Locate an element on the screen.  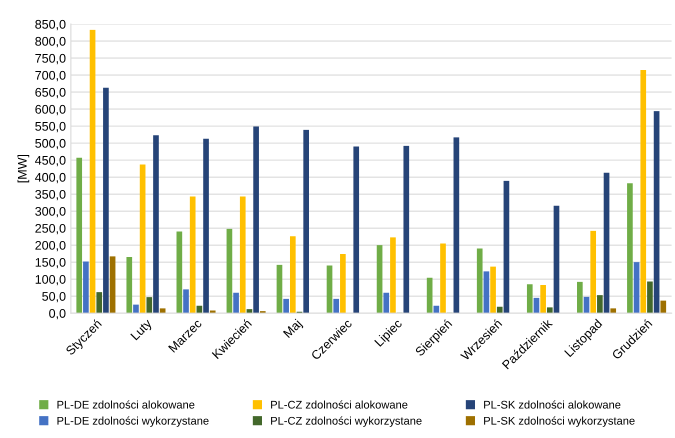
y-tick-label: 750,0 is located at coordinates (50, 59).